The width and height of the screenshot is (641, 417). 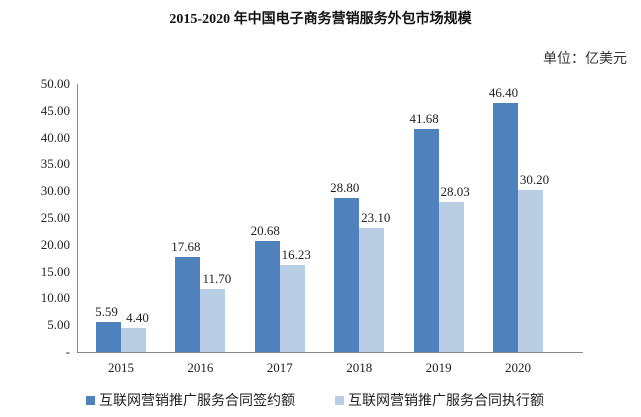 I want to click on data-label: 46.40, so click(x=503, y=93).